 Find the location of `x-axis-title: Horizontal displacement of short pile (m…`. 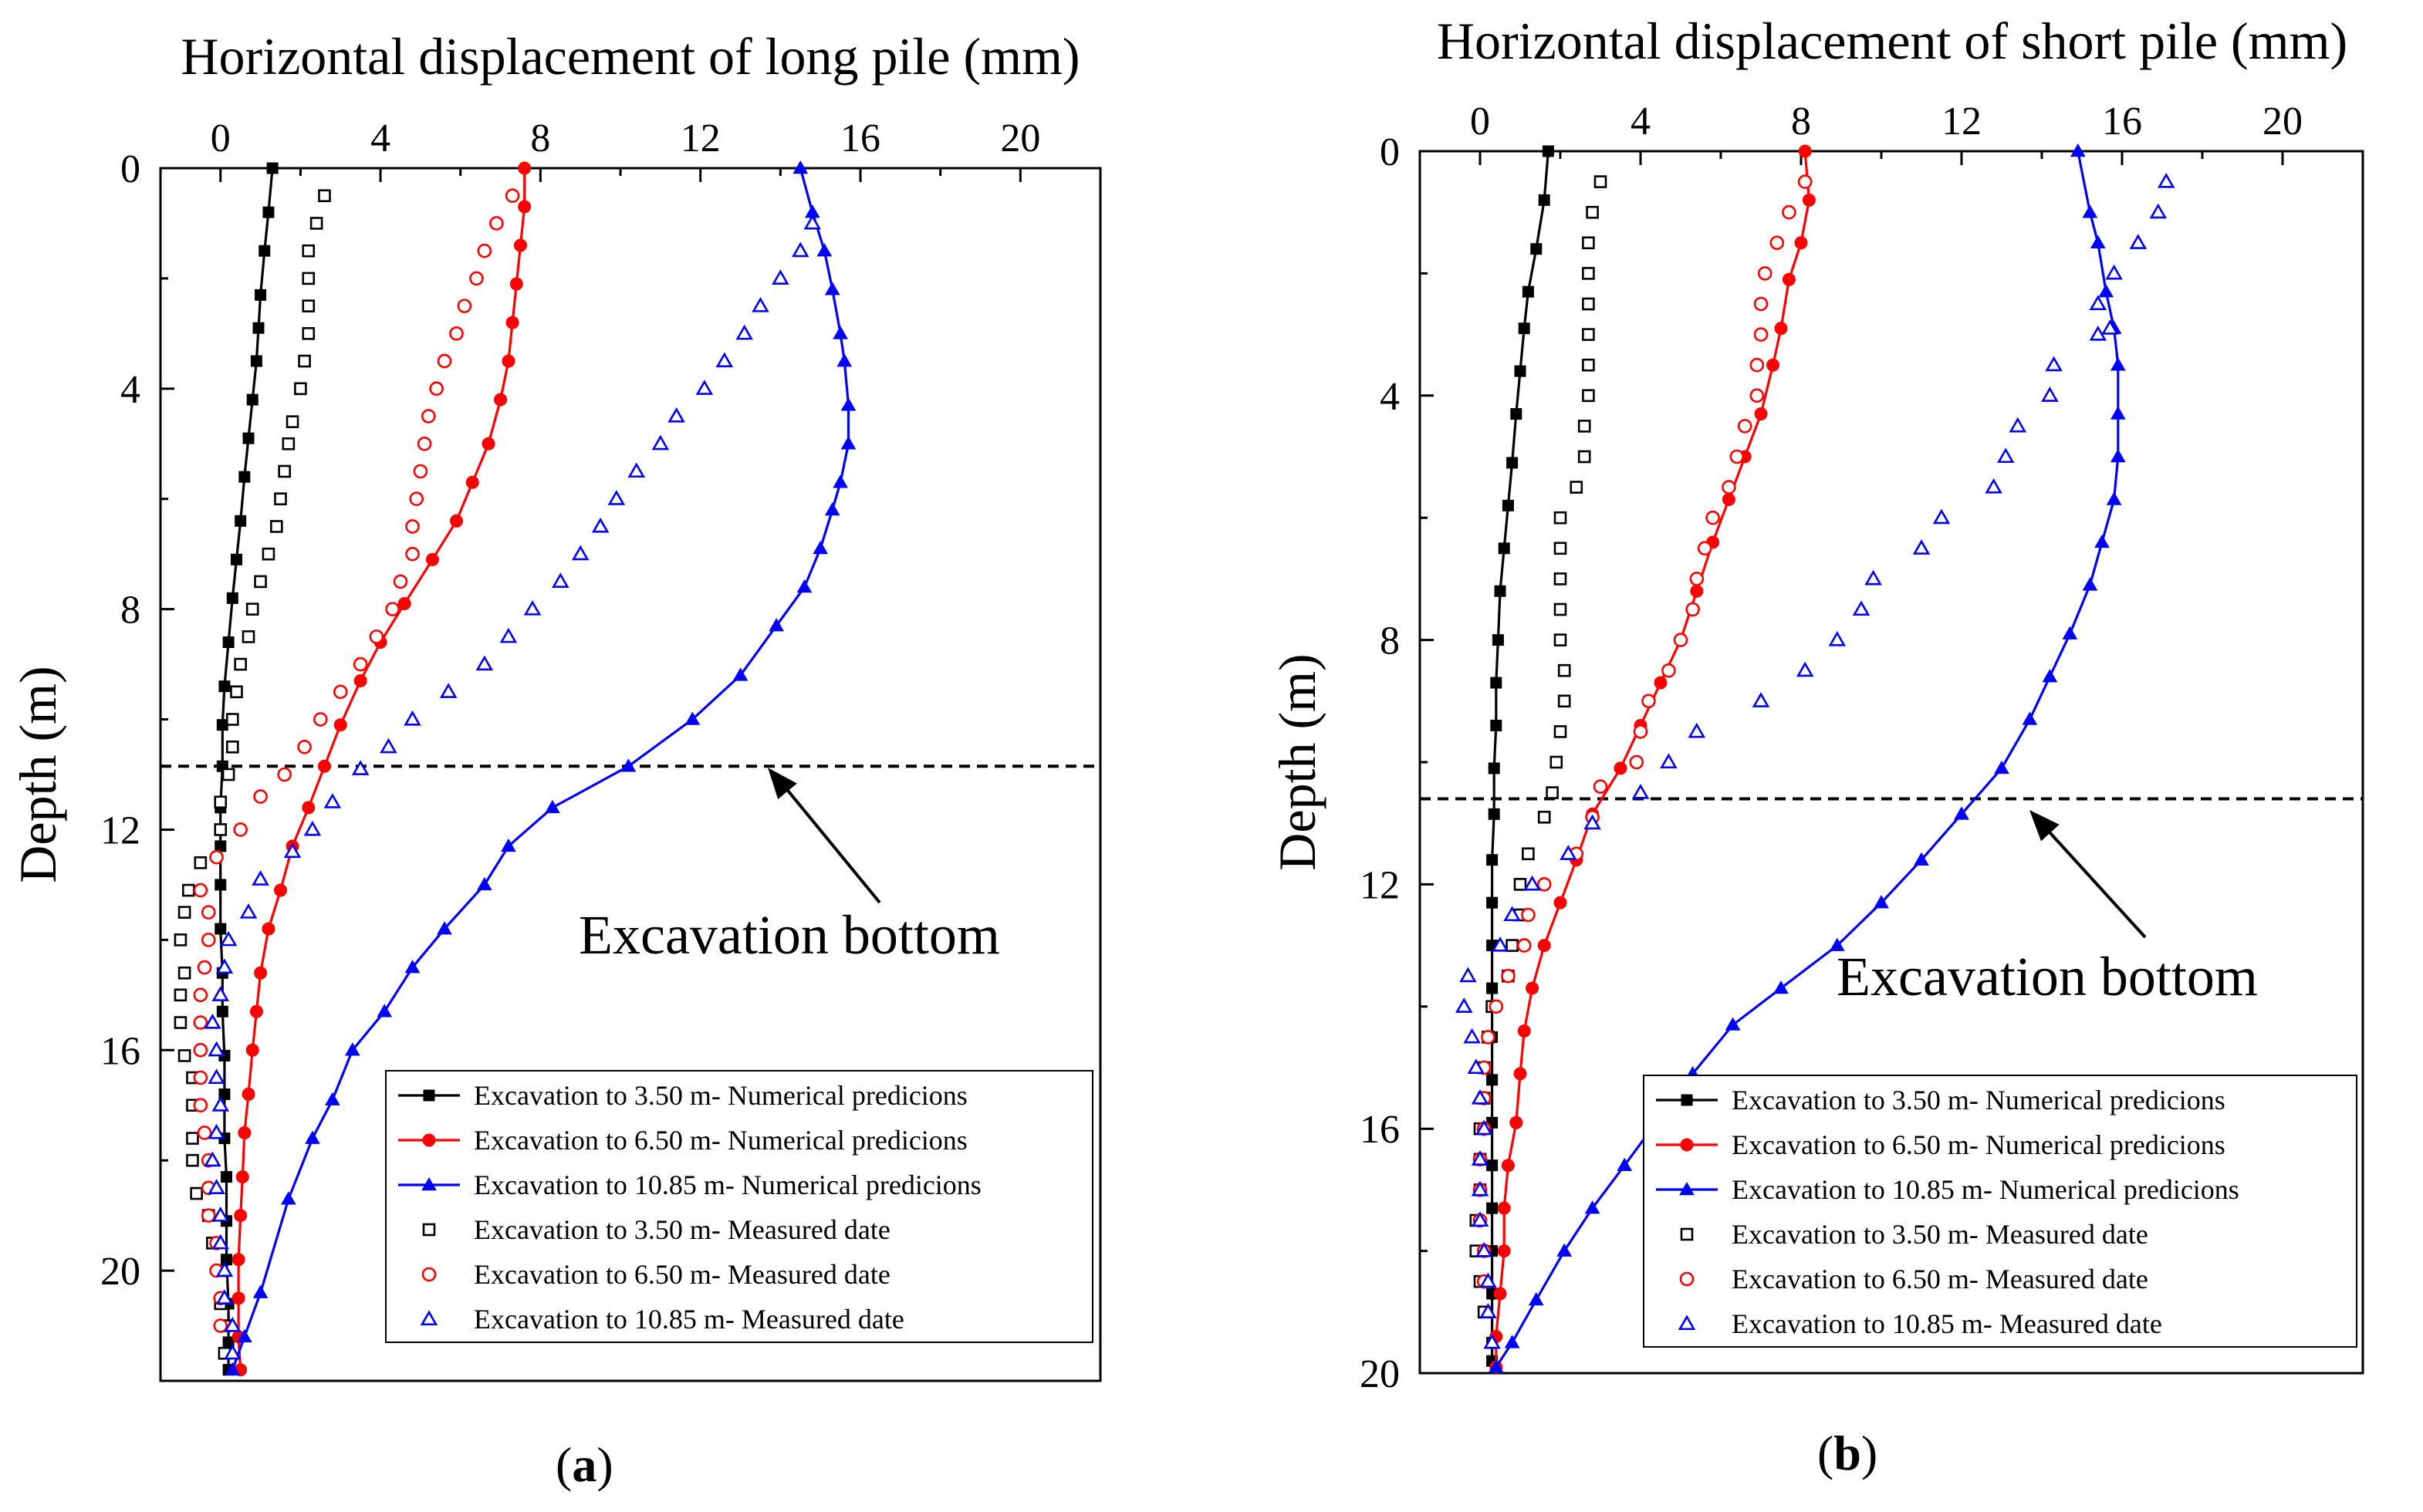

x-axis-title: Horizontal displacement of short pile (m… is located at coordinates (1892, 41).